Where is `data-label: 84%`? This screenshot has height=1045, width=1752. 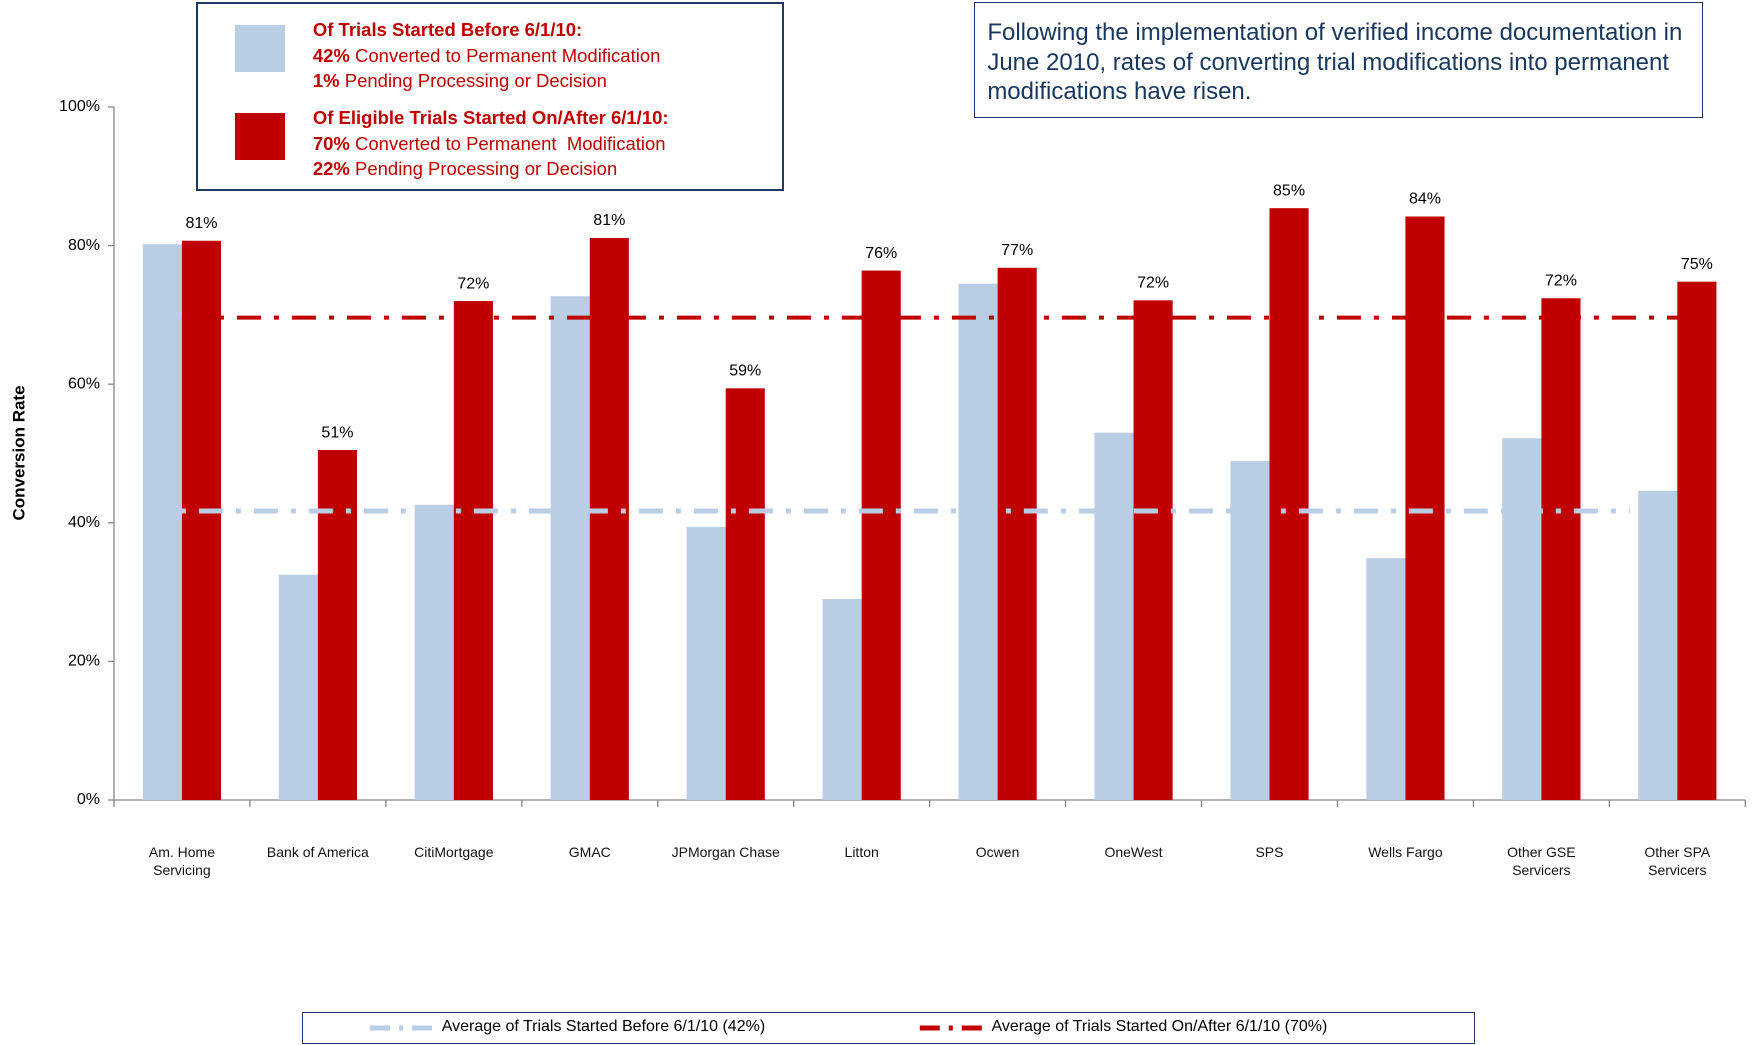
data-label: 84% is located at coordinates (1425, 199).